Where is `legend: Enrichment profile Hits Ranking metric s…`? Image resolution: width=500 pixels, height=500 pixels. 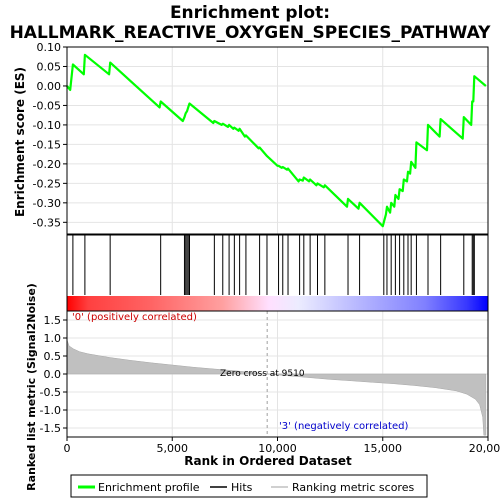 legend: Enrichment profile Hits Ranking metric s… is located at coordinates (249, 486).